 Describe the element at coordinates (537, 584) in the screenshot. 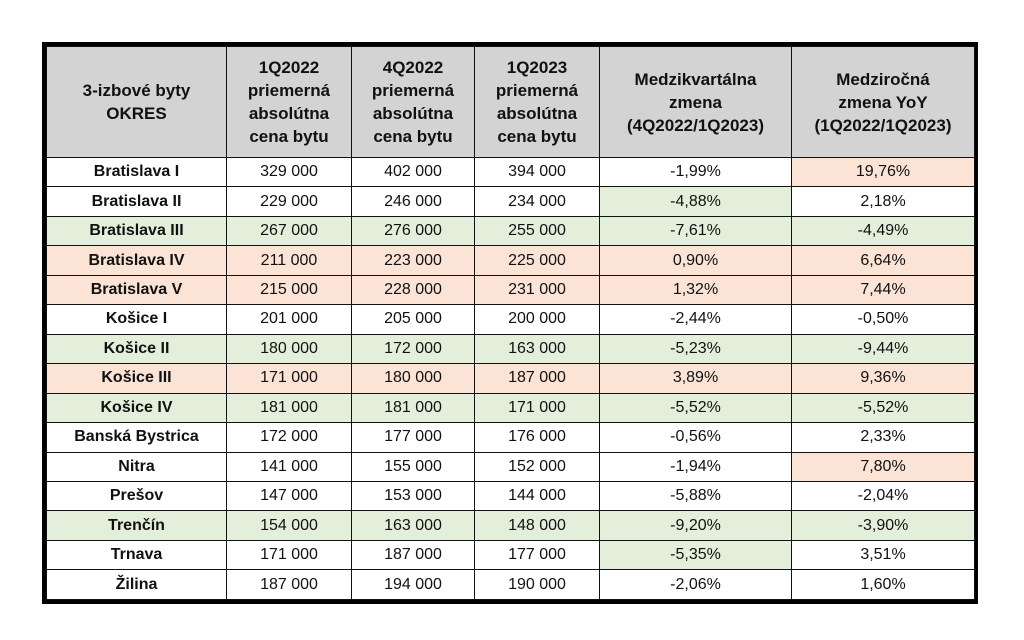

I see `cell-price-1q2023: 190 000` at that location.